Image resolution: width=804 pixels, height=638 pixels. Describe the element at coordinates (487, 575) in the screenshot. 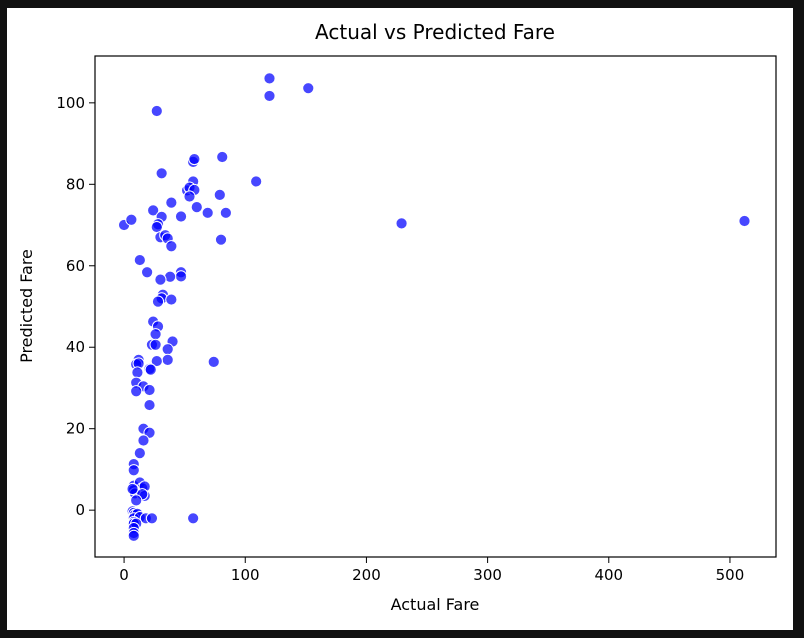

I see `x-tick-label: 300` at that location.